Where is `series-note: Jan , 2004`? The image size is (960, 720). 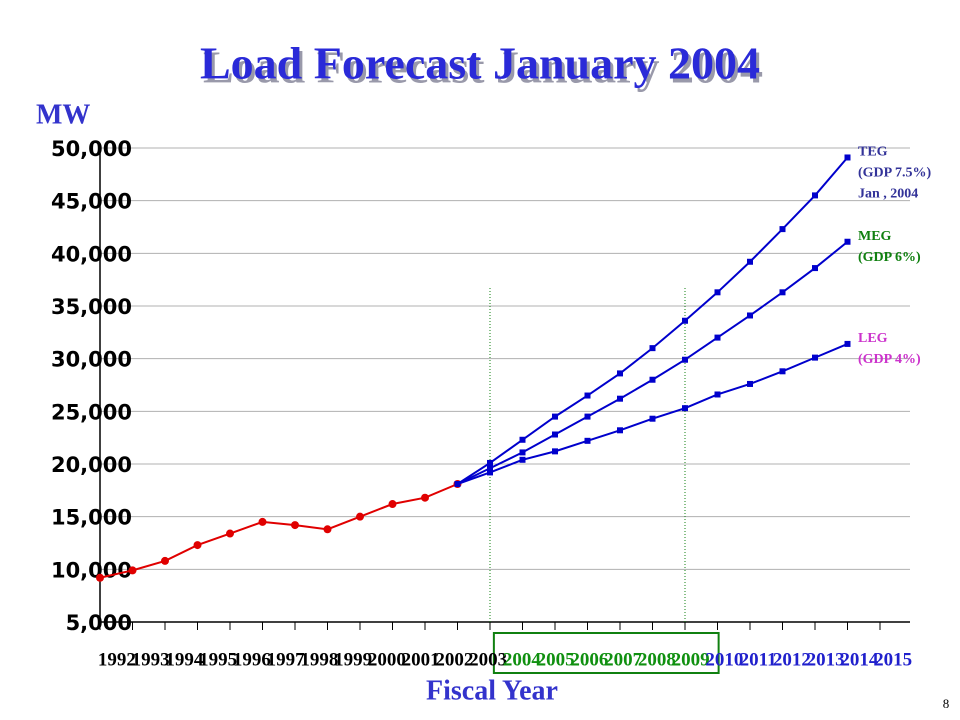 series-note: Jan , 2004 is located at coordinates (888, 194).